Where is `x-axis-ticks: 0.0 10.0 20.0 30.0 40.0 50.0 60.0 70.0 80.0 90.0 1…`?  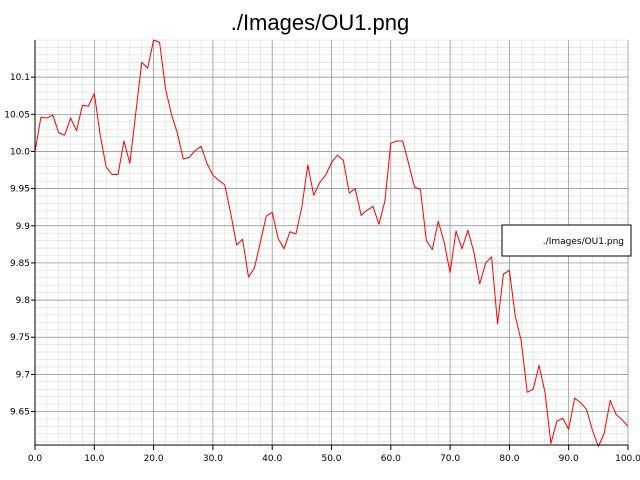
x-axis-ticks: 0.0 10.0 20.0 30.0 40.0 50.0 60.0 70.0 80.0 90.0 1… is located at coordinates (334, 459).